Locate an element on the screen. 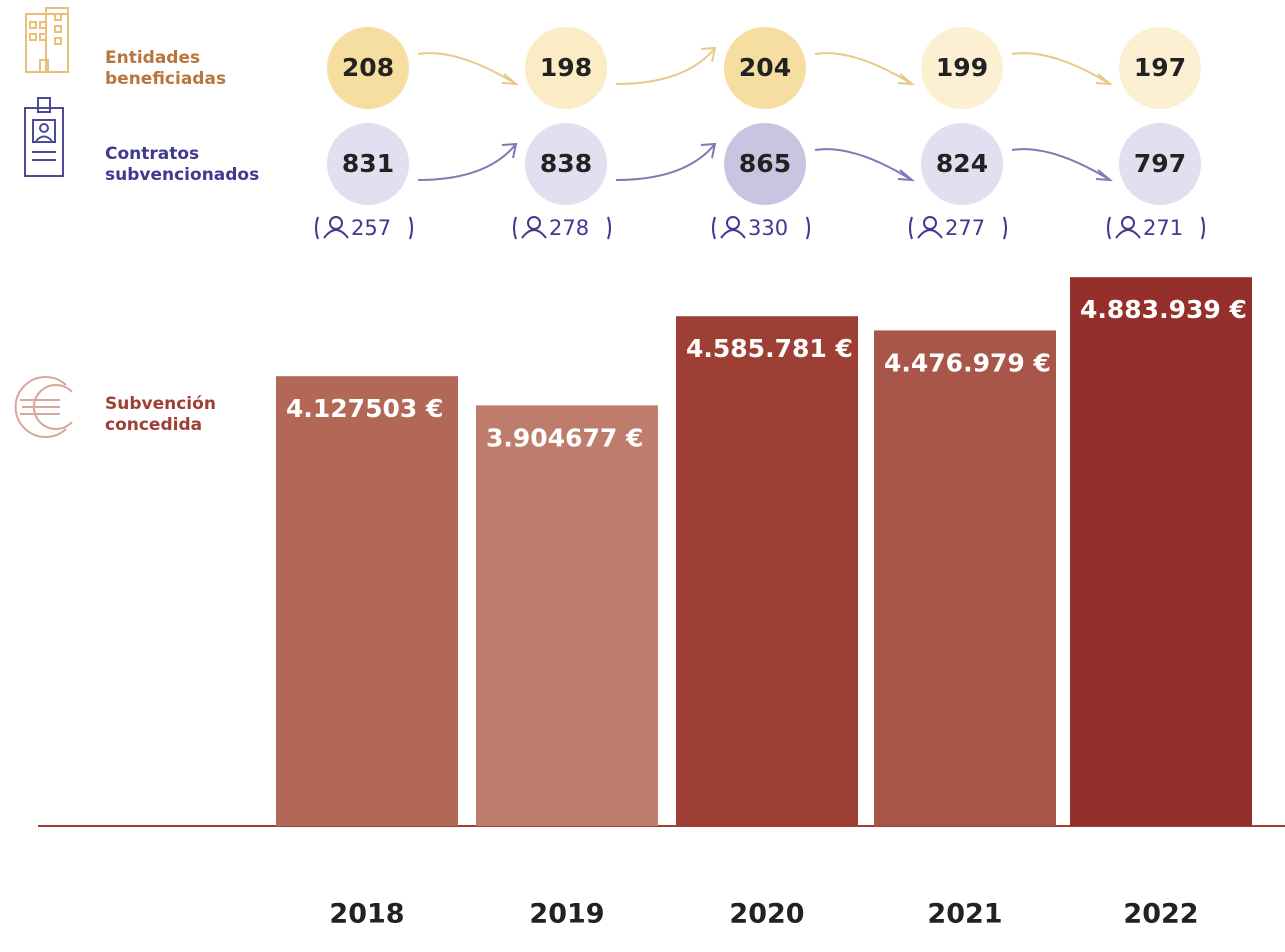  row-label-line: Contratos is located at coordinates (152, 154).